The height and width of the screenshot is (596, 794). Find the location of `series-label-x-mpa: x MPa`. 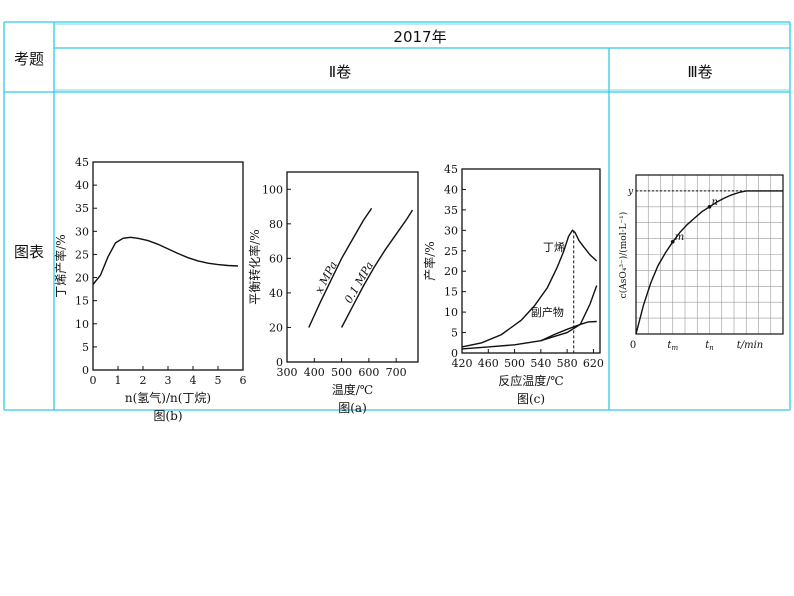

series-label-x-mpa: x MPa is located at coordinates (326, 277).